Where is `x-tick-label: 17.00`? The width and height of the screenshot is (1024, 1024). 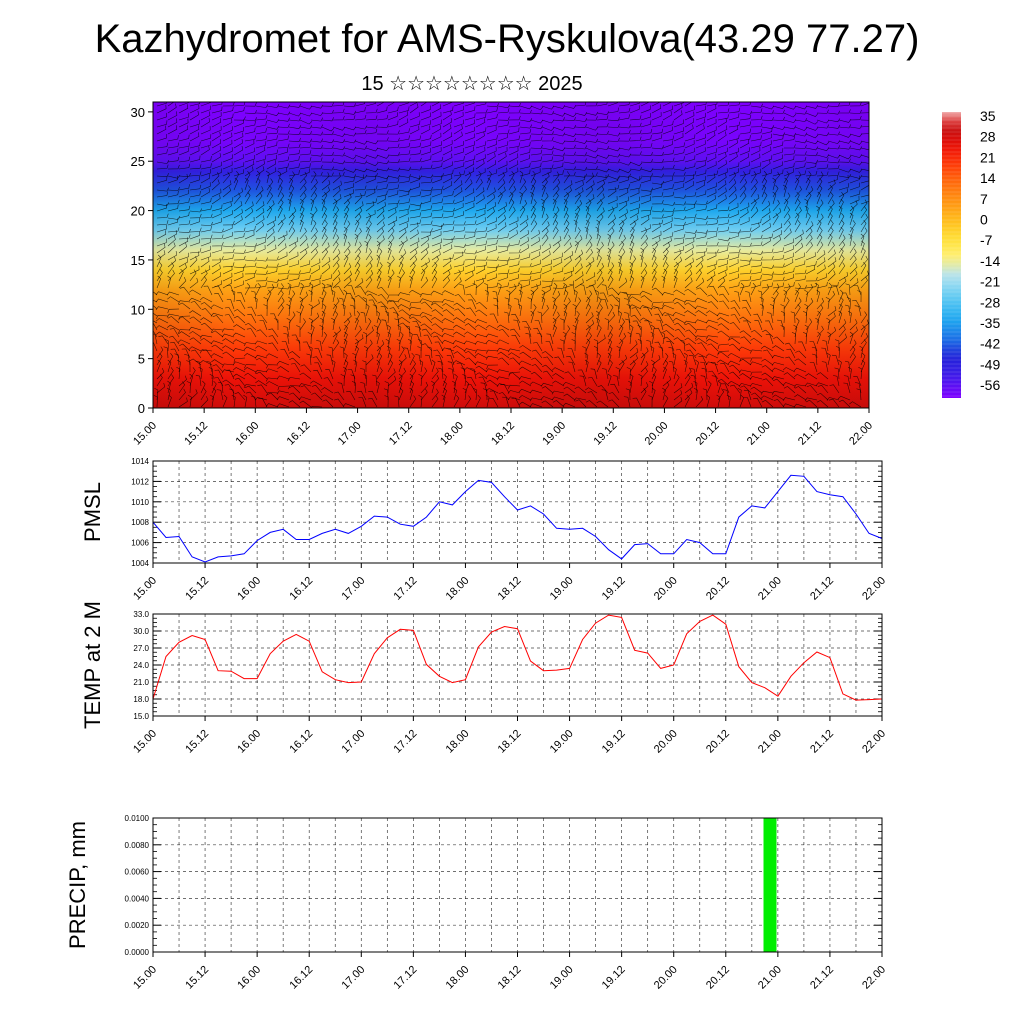 x-tick-label: 17.00 is located at coordinates (350, 434).